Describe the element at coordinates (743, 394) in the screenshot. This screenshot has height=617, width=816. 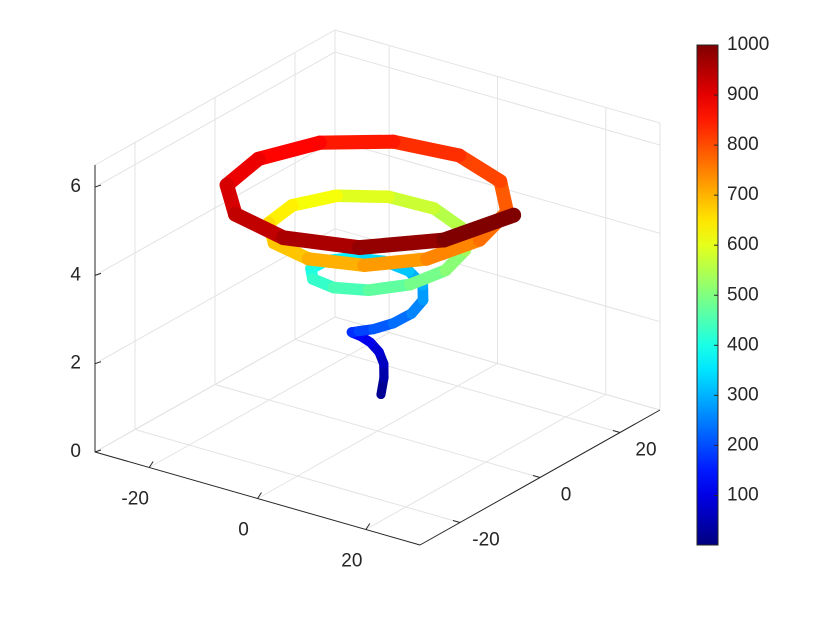
I see `colorbar-tick-label: 300` at that location.